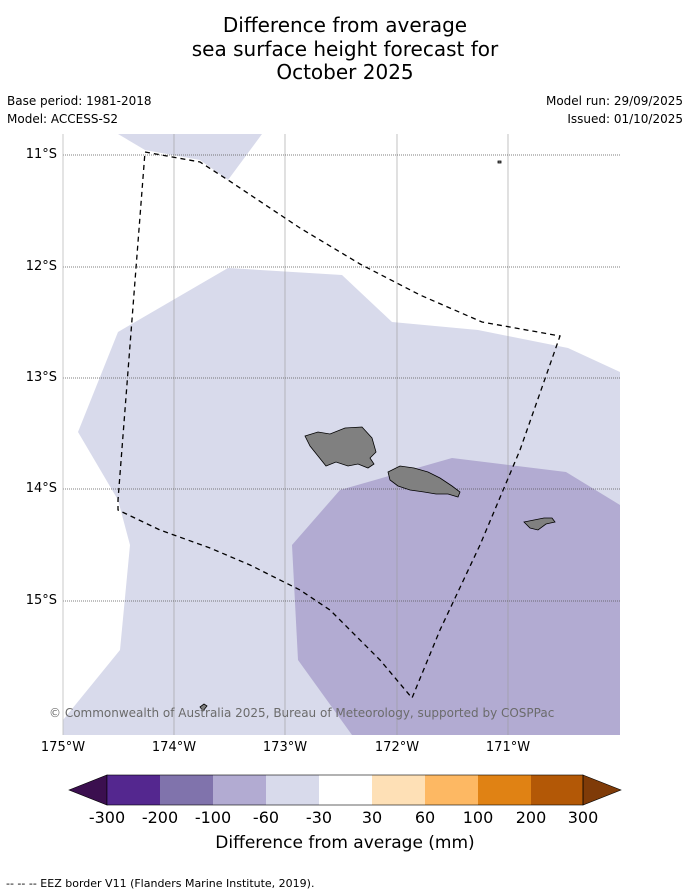 The width and height of the screenshot is (690, 896). I want to click on model-run: Model run: 29/09/2025, so click(614, 101).